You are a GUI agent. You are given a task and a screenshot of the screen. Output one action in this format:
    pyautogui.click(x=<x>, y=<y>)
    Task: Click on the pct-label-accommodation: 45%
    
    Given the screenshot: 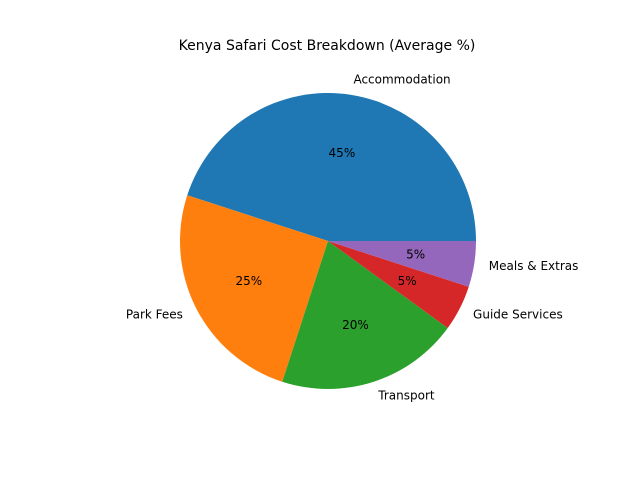 What is the action you would take?
    pyautogui.click(x=342, y=153)
    